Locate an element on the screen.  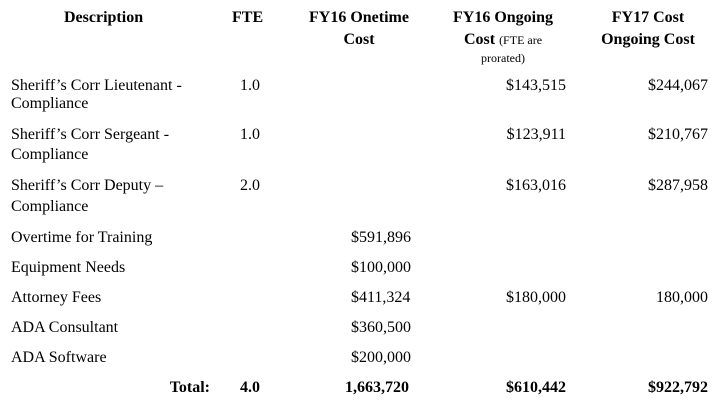
row-6-fy17: 180,000 is located at coordinates (682, 297).